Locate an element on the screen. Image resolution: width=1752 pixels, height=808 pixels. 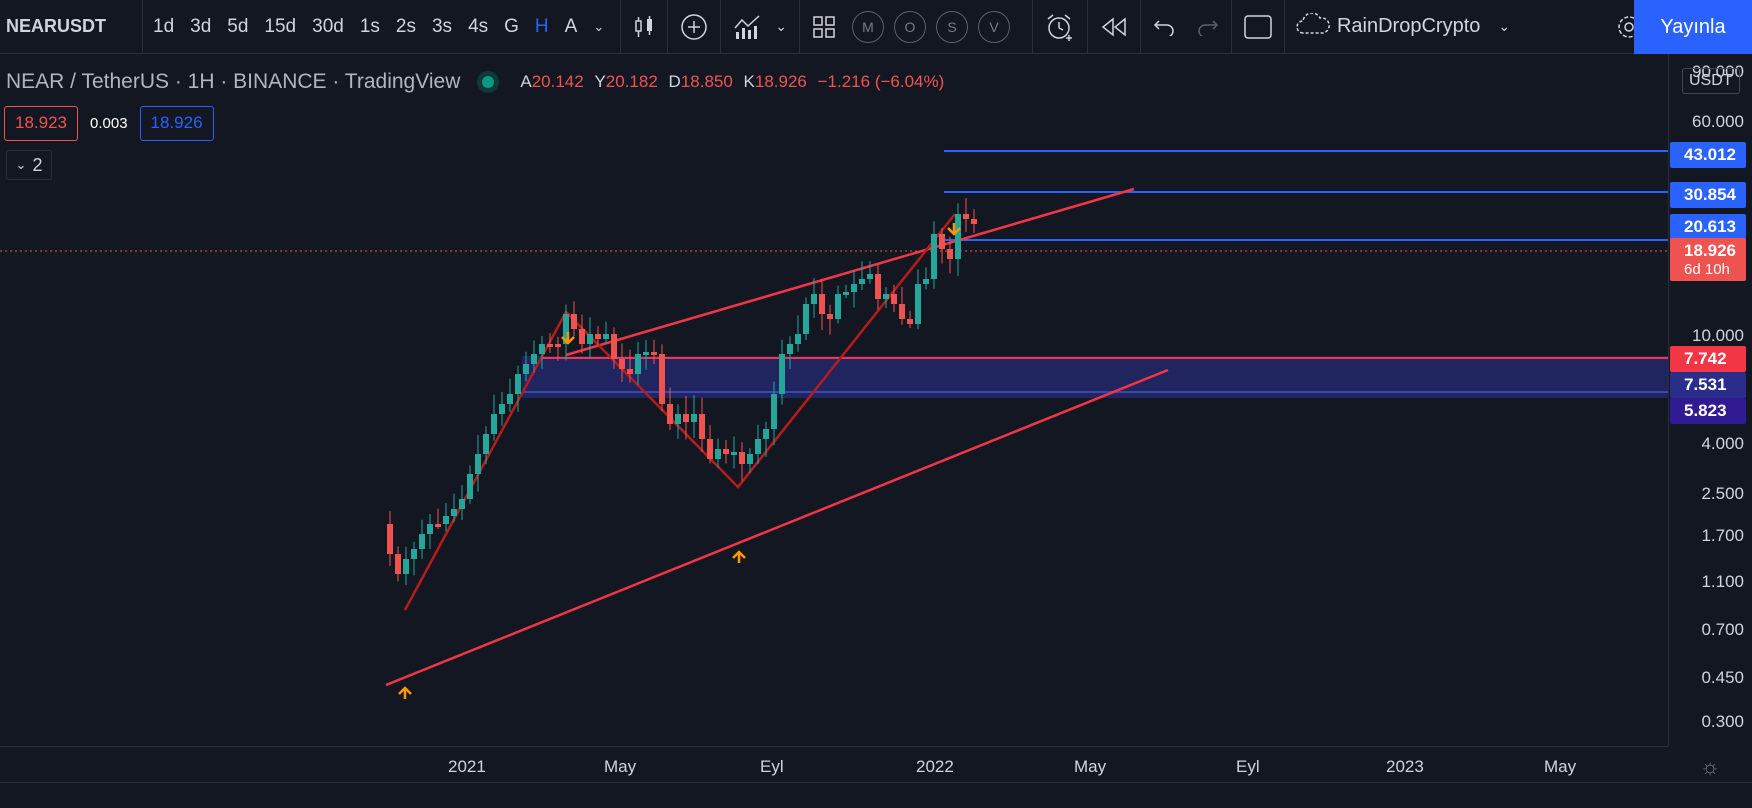
interval-30d: 30d is located at coordinates (328, 26).